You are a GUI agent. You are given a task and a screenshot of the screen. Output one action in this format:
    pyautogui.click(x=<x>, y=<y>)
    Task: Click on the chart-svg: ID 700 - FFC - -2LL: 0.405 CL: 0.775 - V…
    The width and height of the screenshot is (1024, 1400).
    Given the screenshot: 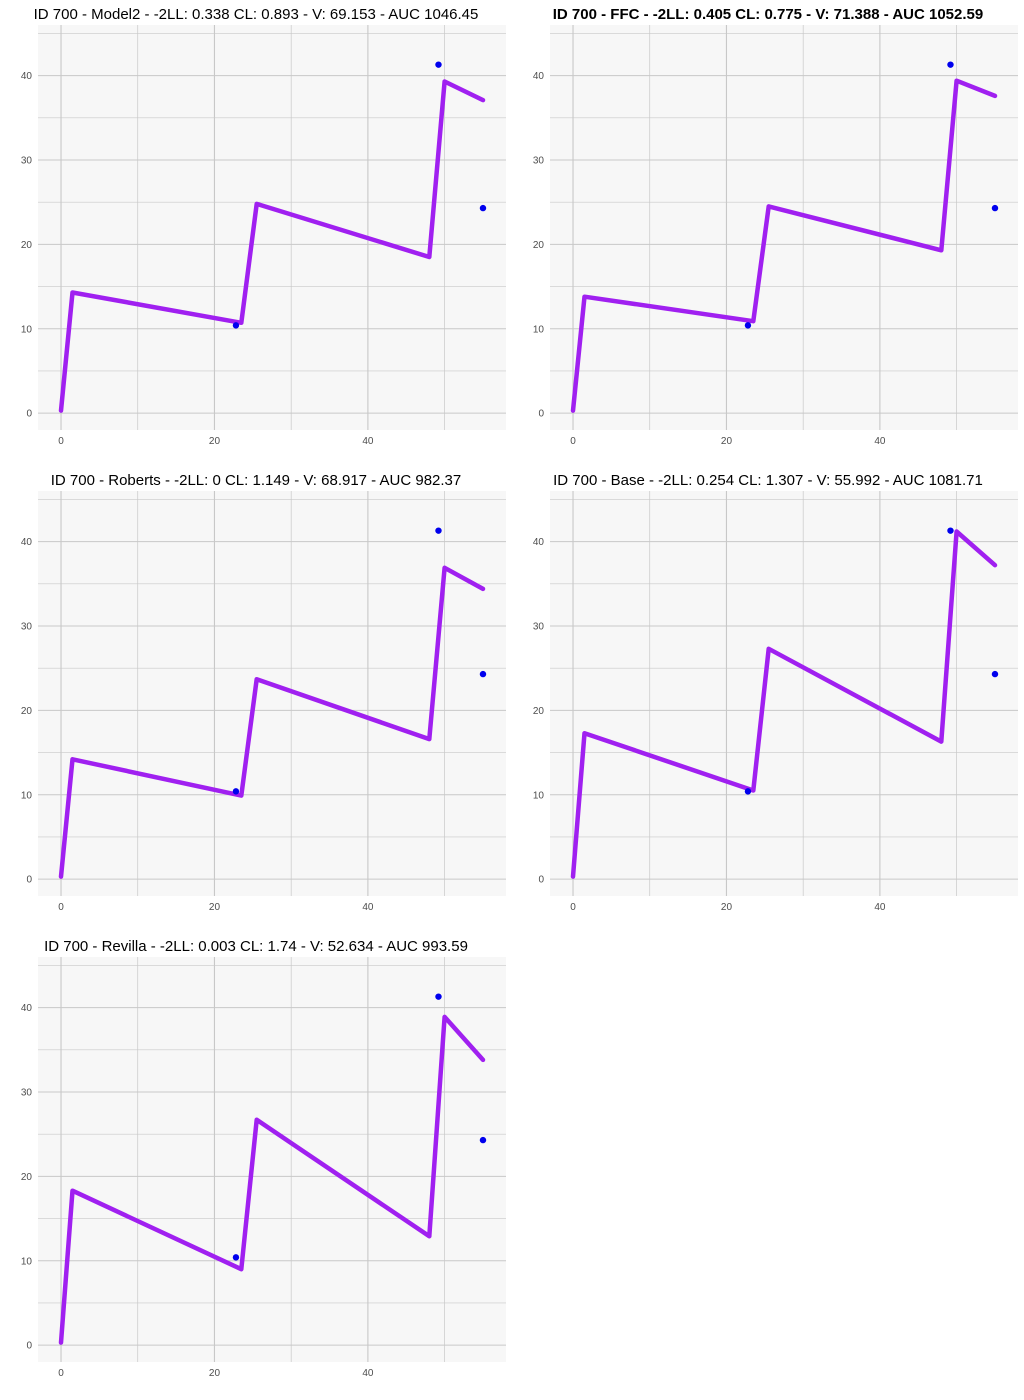 What is the action you would take?
    pyautogui.click(x=775, y=226)
    